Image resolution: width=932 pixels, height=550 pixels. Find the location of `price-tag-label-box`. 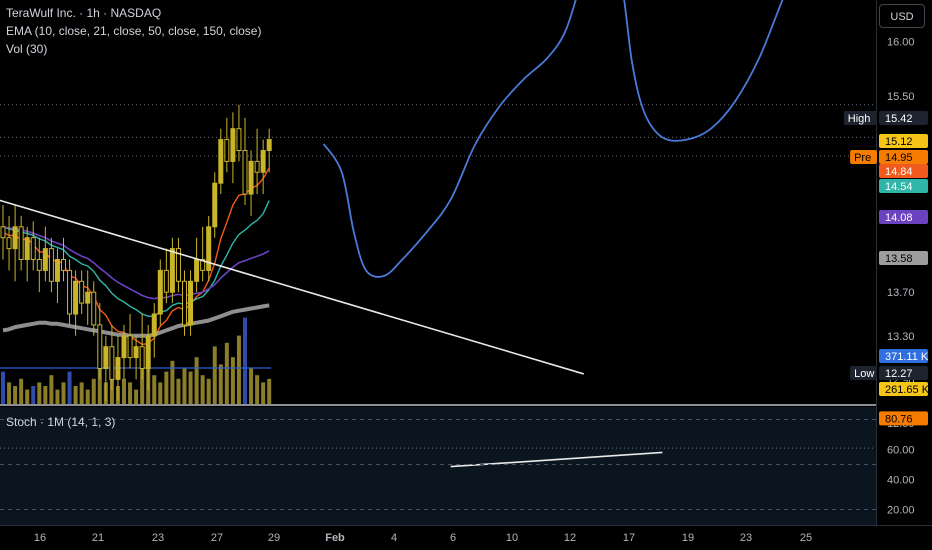

price-tag-label-box is located at coordinates (863, 373).